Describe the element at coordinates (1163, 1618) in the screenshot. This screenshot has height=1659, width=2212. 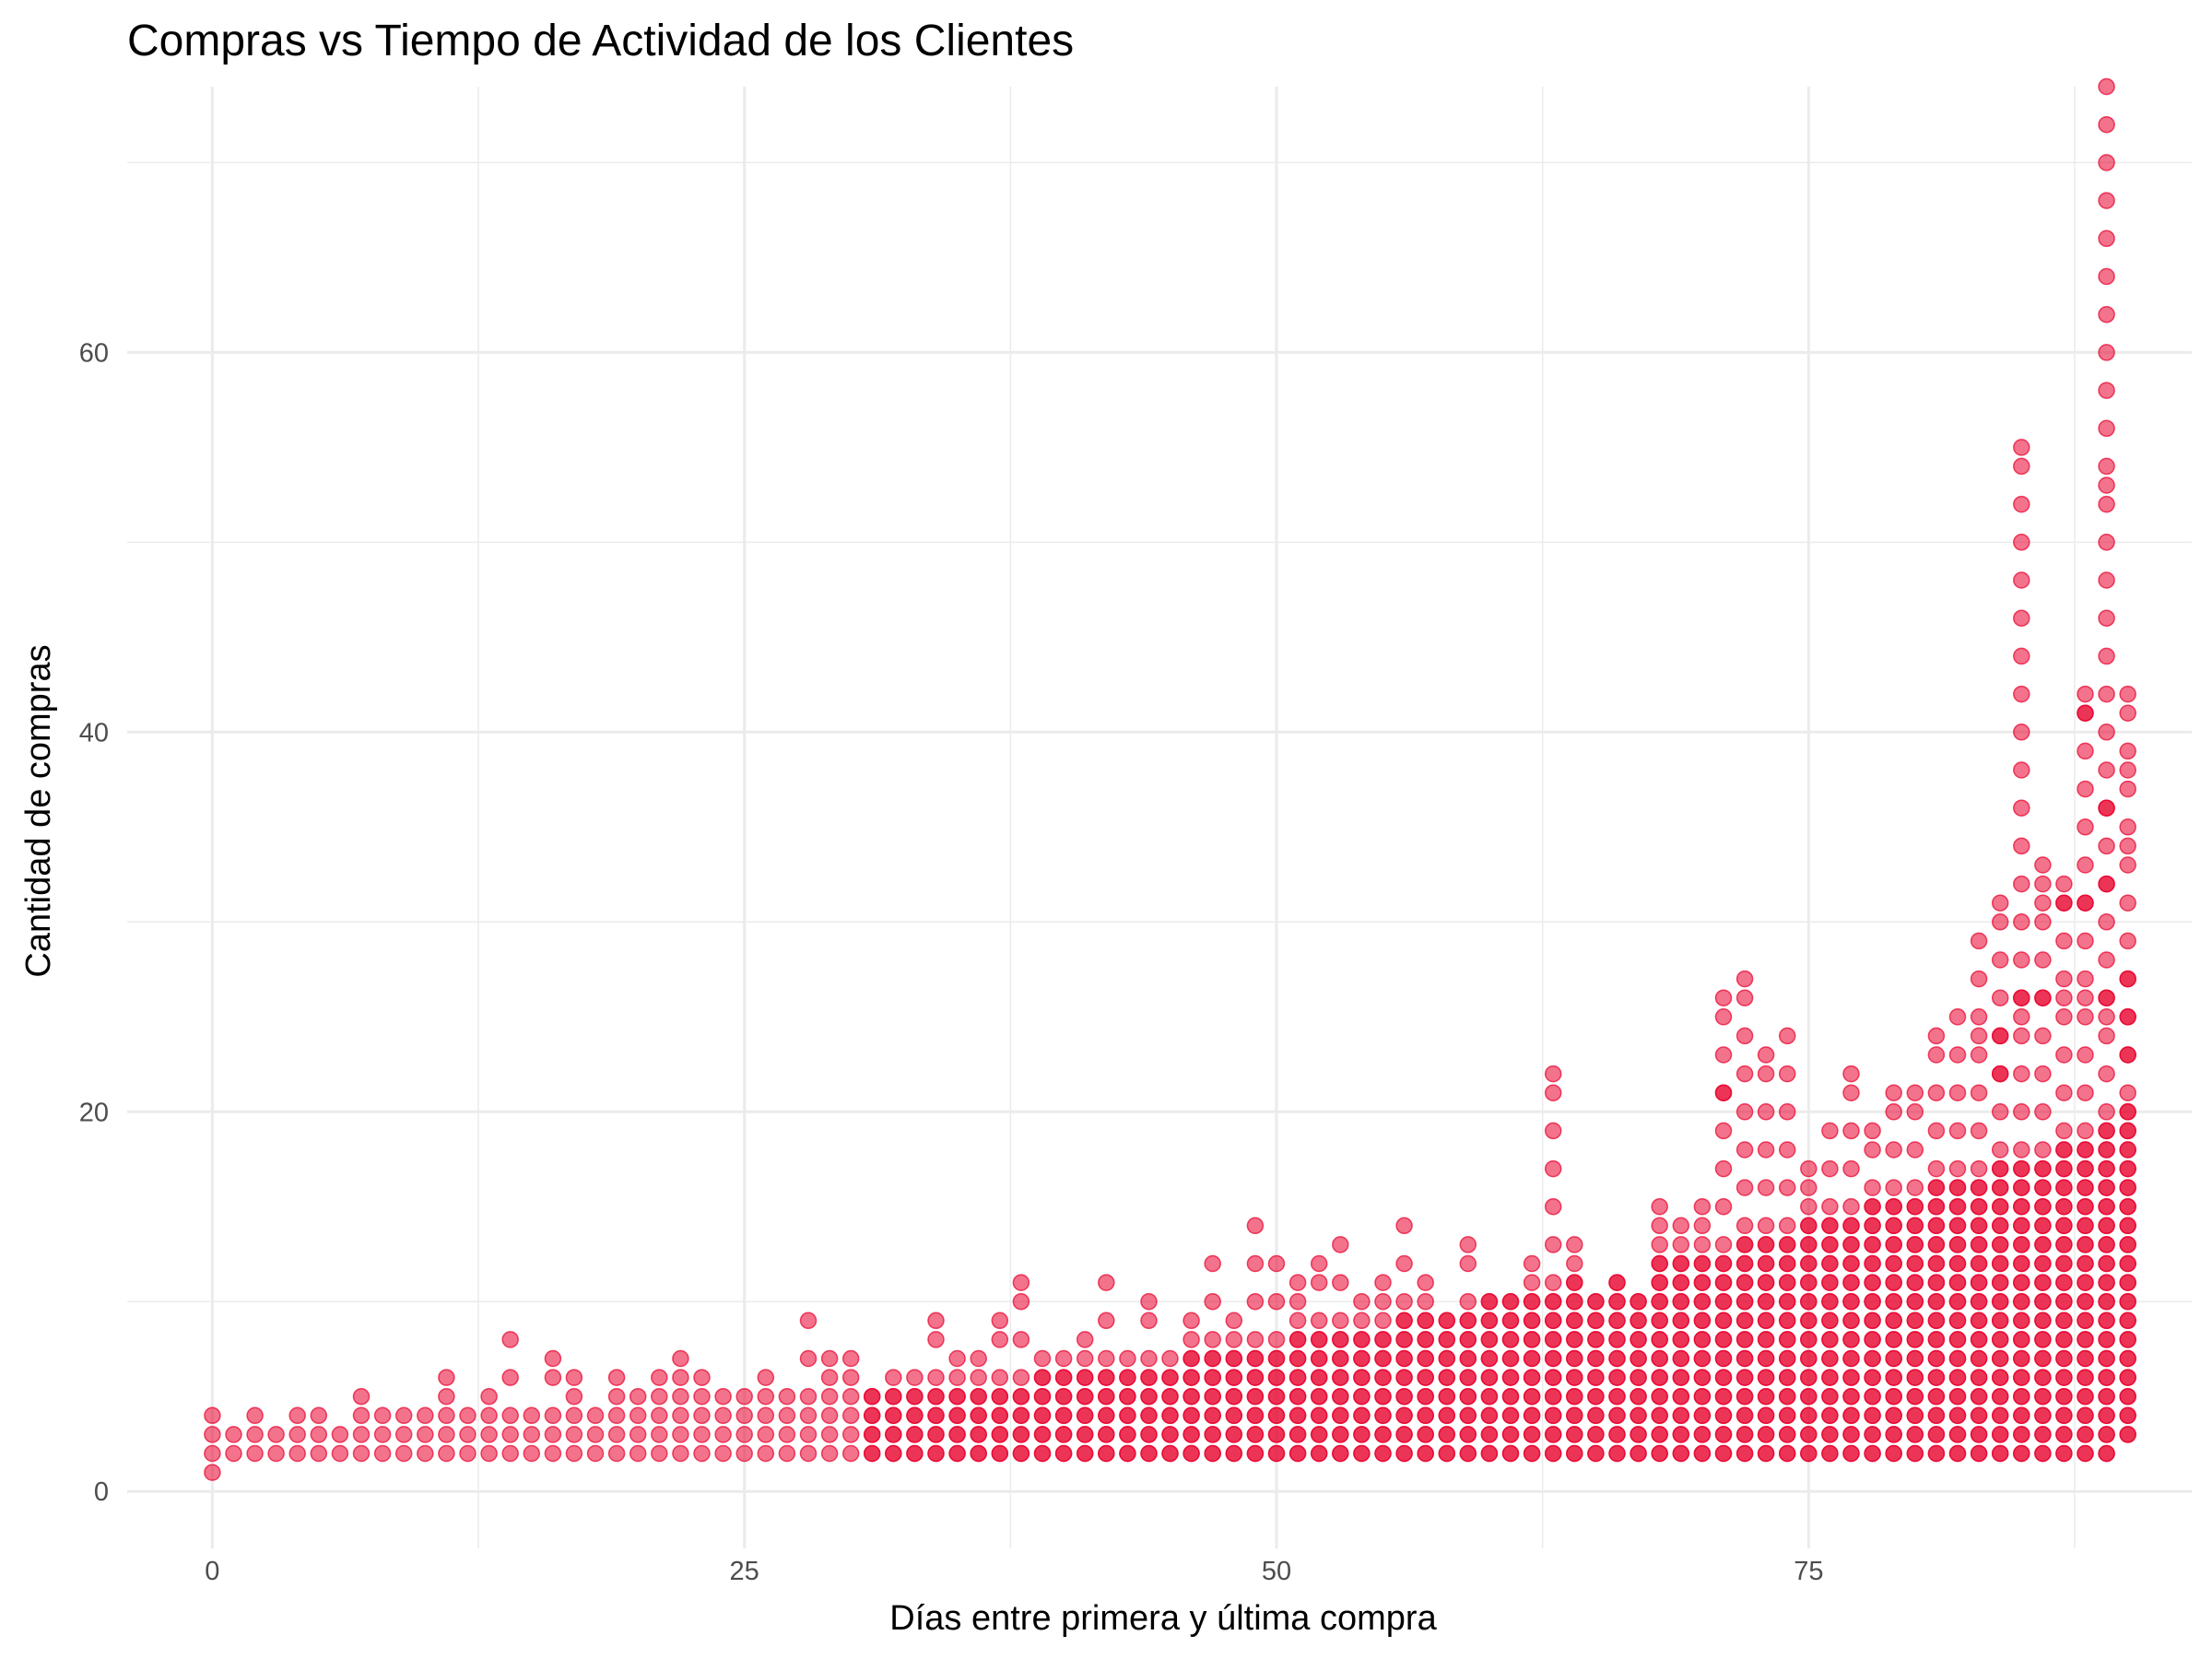
I see `x-axis-title: Días entre primera y última compra` at that location.